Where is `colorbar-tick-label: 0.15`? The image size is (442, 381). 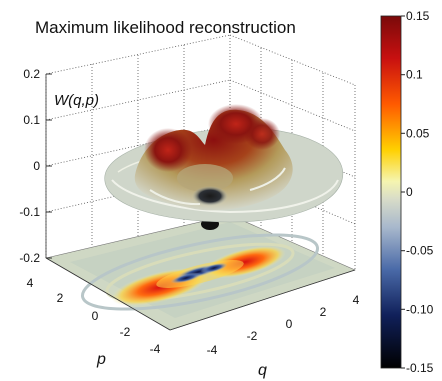
colorbar-tick-label: 0.15 is located at coordinates (418, 16).